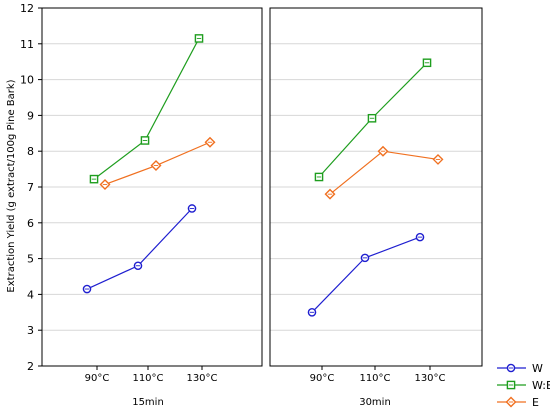  I want to click on y-tick-label: 6, so click(30, 223).